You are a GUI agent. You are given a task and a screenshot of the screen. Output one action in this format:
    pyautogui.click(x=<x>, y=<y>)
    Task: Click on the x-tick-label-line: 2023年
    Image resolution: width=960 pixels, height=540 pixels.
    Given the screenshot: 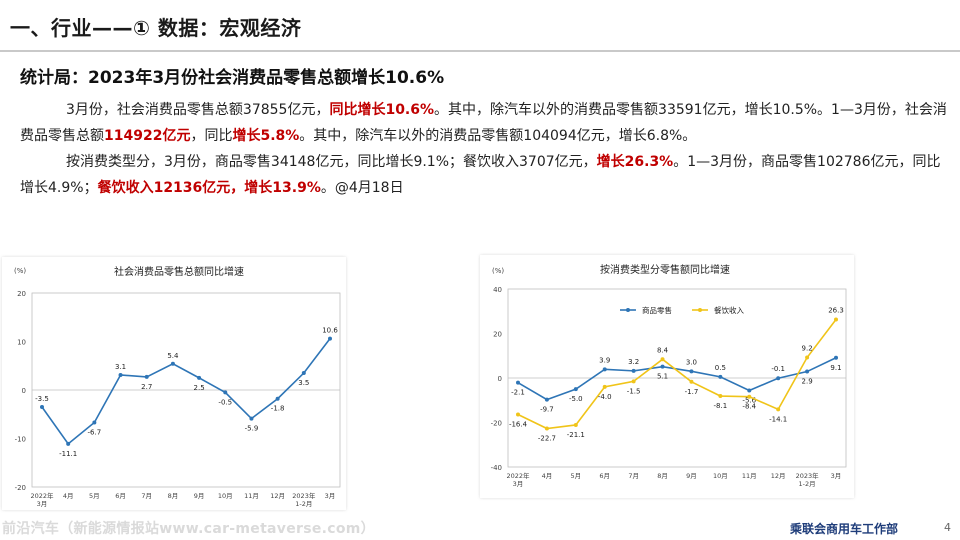 What is the action you would take?
    pyautogui.click(x=808, y=475)
    